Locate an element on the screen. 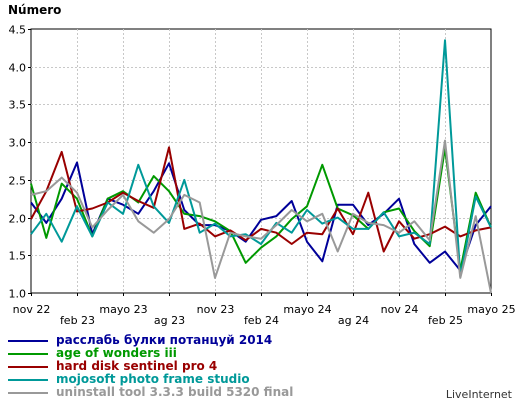 Image resolution: width=520 pixels, height=405 pixels. x-tick-label: mayo 25 is located at coordinates (491, 309).